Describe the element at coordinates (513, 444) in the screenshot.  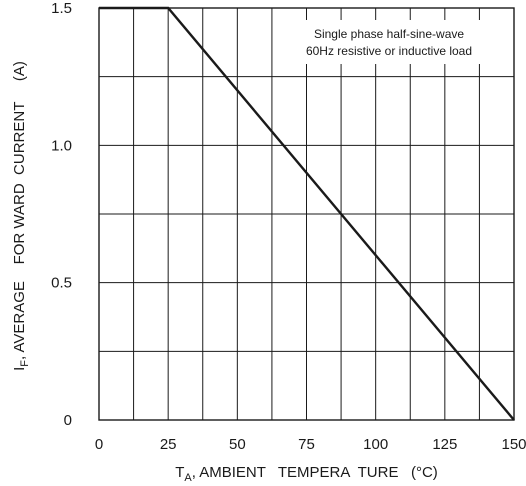
I see `x-tick-label: 150` at that location.